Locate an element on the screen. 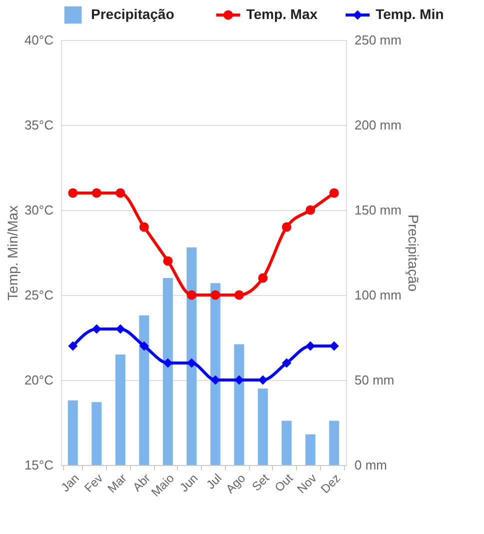 The width and height of the screenshot is (484, 534). y2-tick-label: 100 mm is located at coordinates (378, 295).